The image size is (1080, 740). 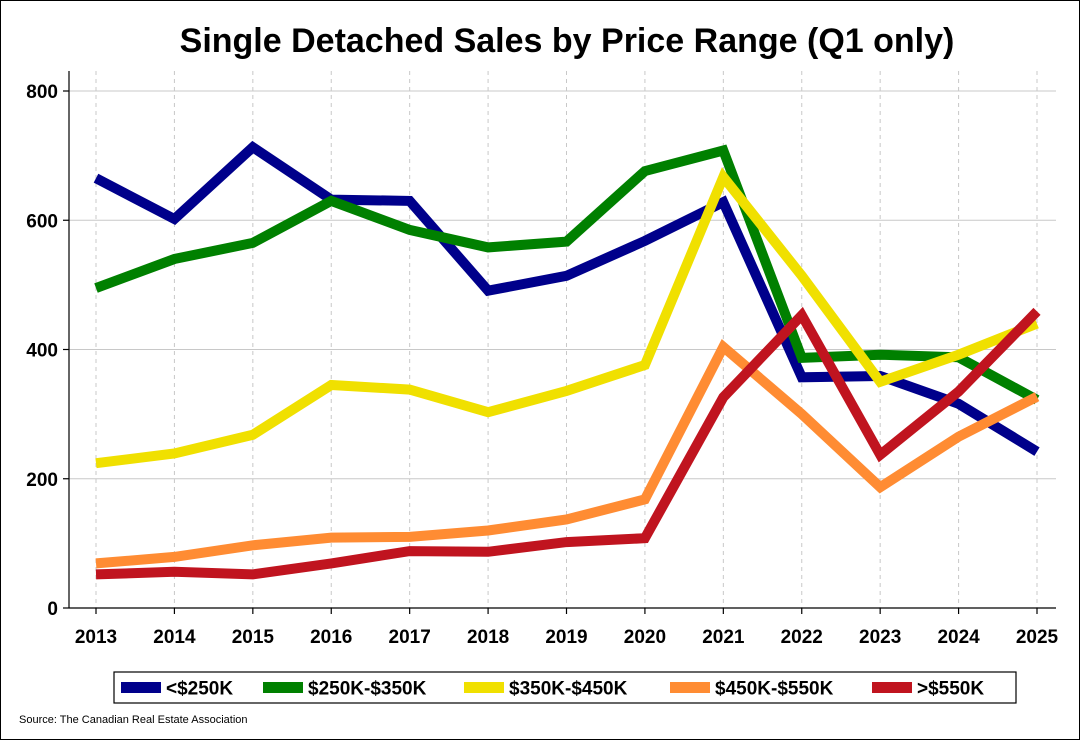 I want to click on legend-label-3: $450K-$550K, so click(x=774, y=689).